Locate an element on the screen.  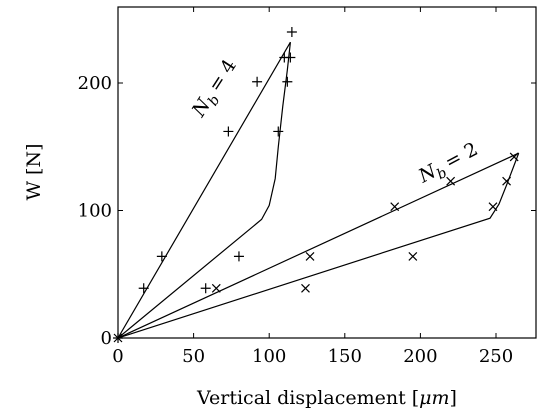
x-tick-label: 150 is located at coordinates (345, 356).